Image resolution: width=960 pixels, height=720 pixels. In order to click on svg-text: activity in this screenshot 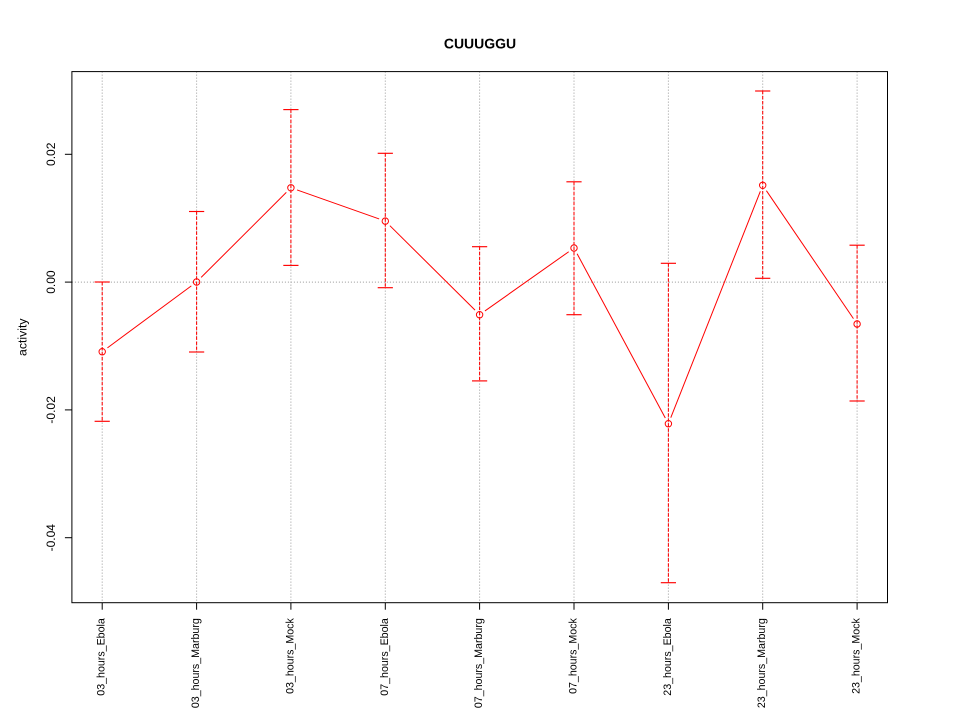, I will do `click(23, 337)`.